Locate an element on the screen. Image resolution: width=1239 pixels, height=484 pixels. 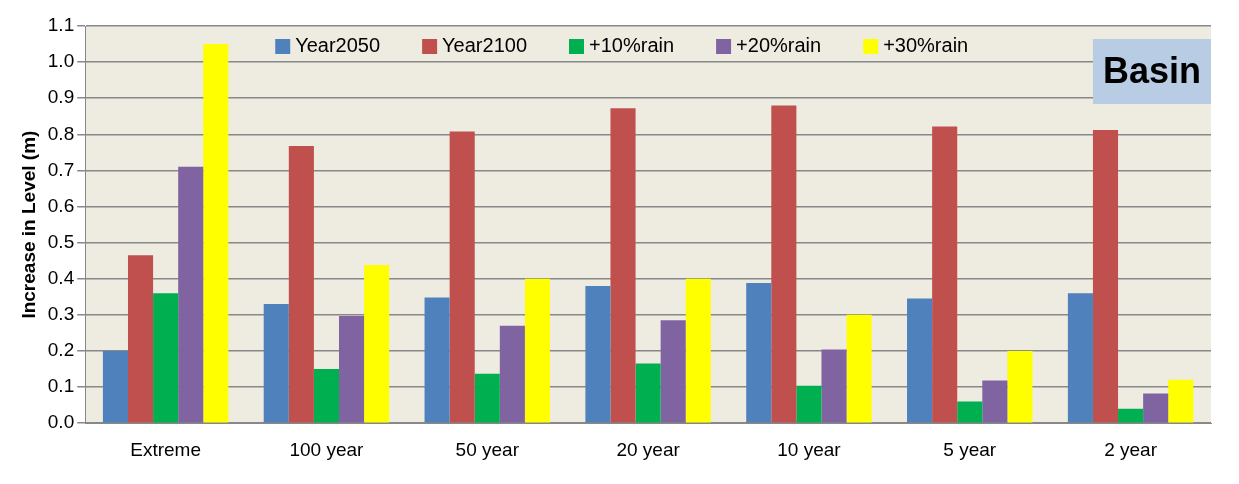
y-tick-label: 0.1 is located at coordinates (61, 386).